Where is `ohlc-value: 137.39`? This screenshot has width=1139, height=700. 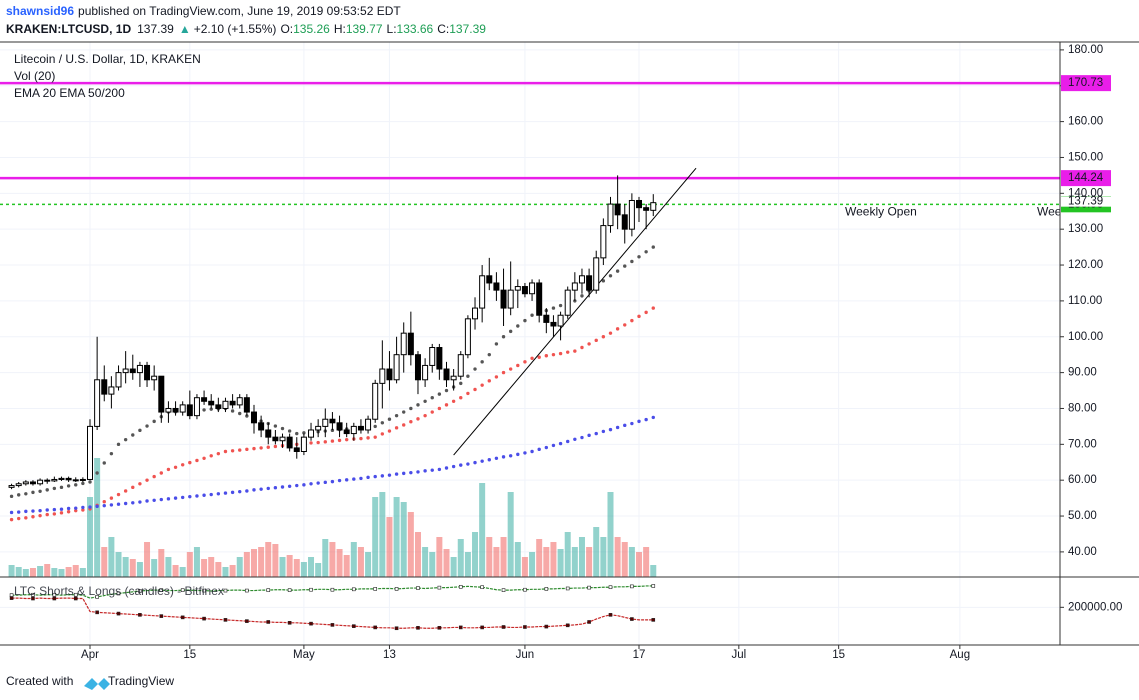
ohlc-value: 137.39 is located at coordinates (467, 29).